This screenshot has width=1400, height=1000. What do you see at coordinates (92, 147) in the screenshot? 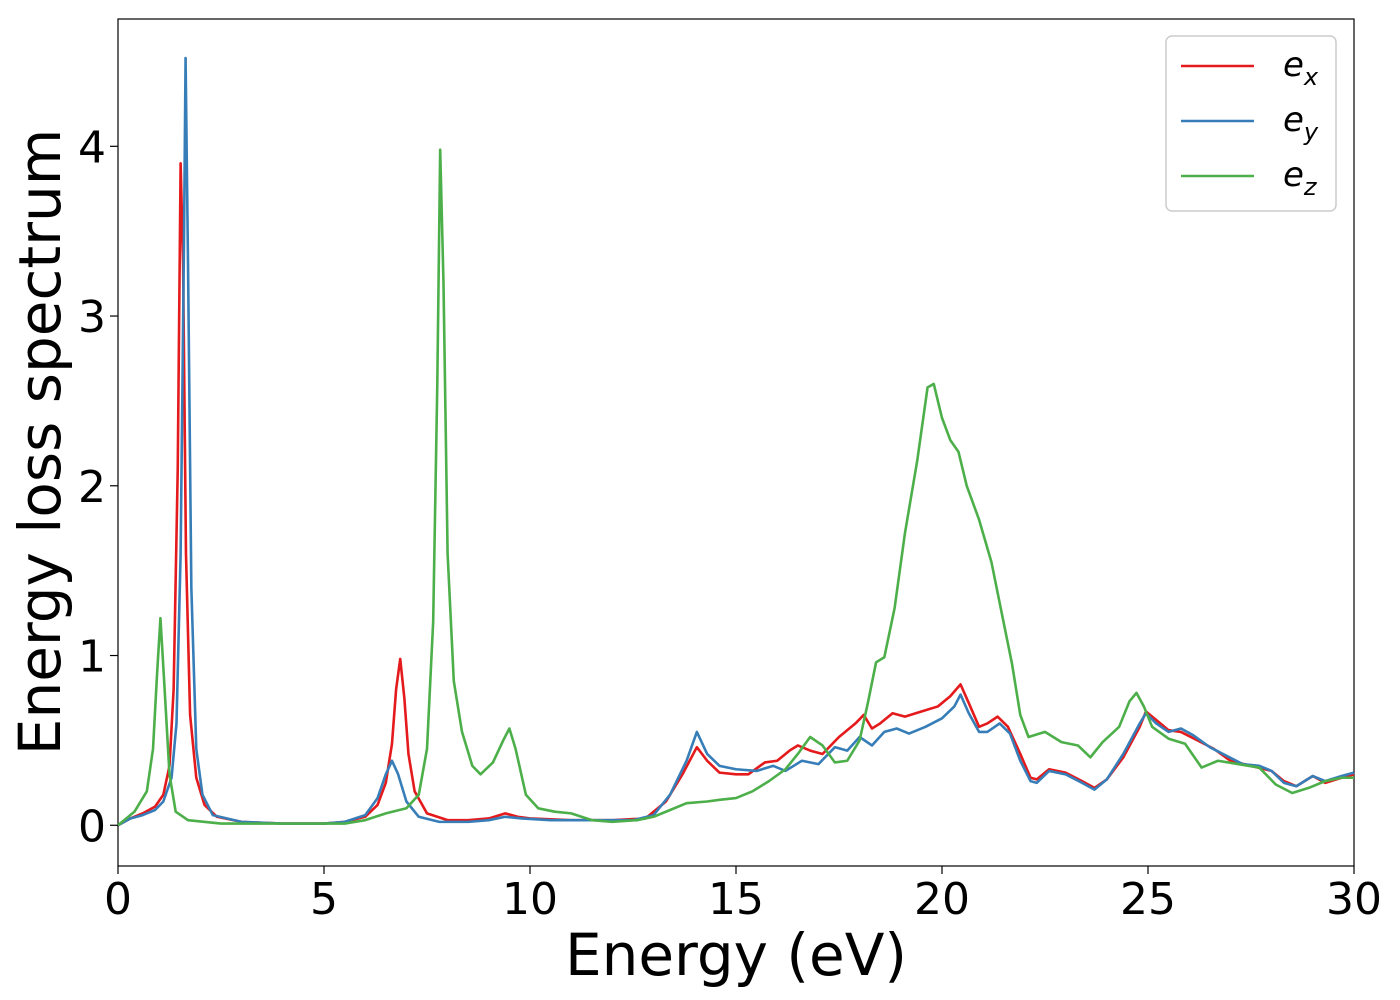
I see `y-tick-label: 4` at bounding box center [92, 147].